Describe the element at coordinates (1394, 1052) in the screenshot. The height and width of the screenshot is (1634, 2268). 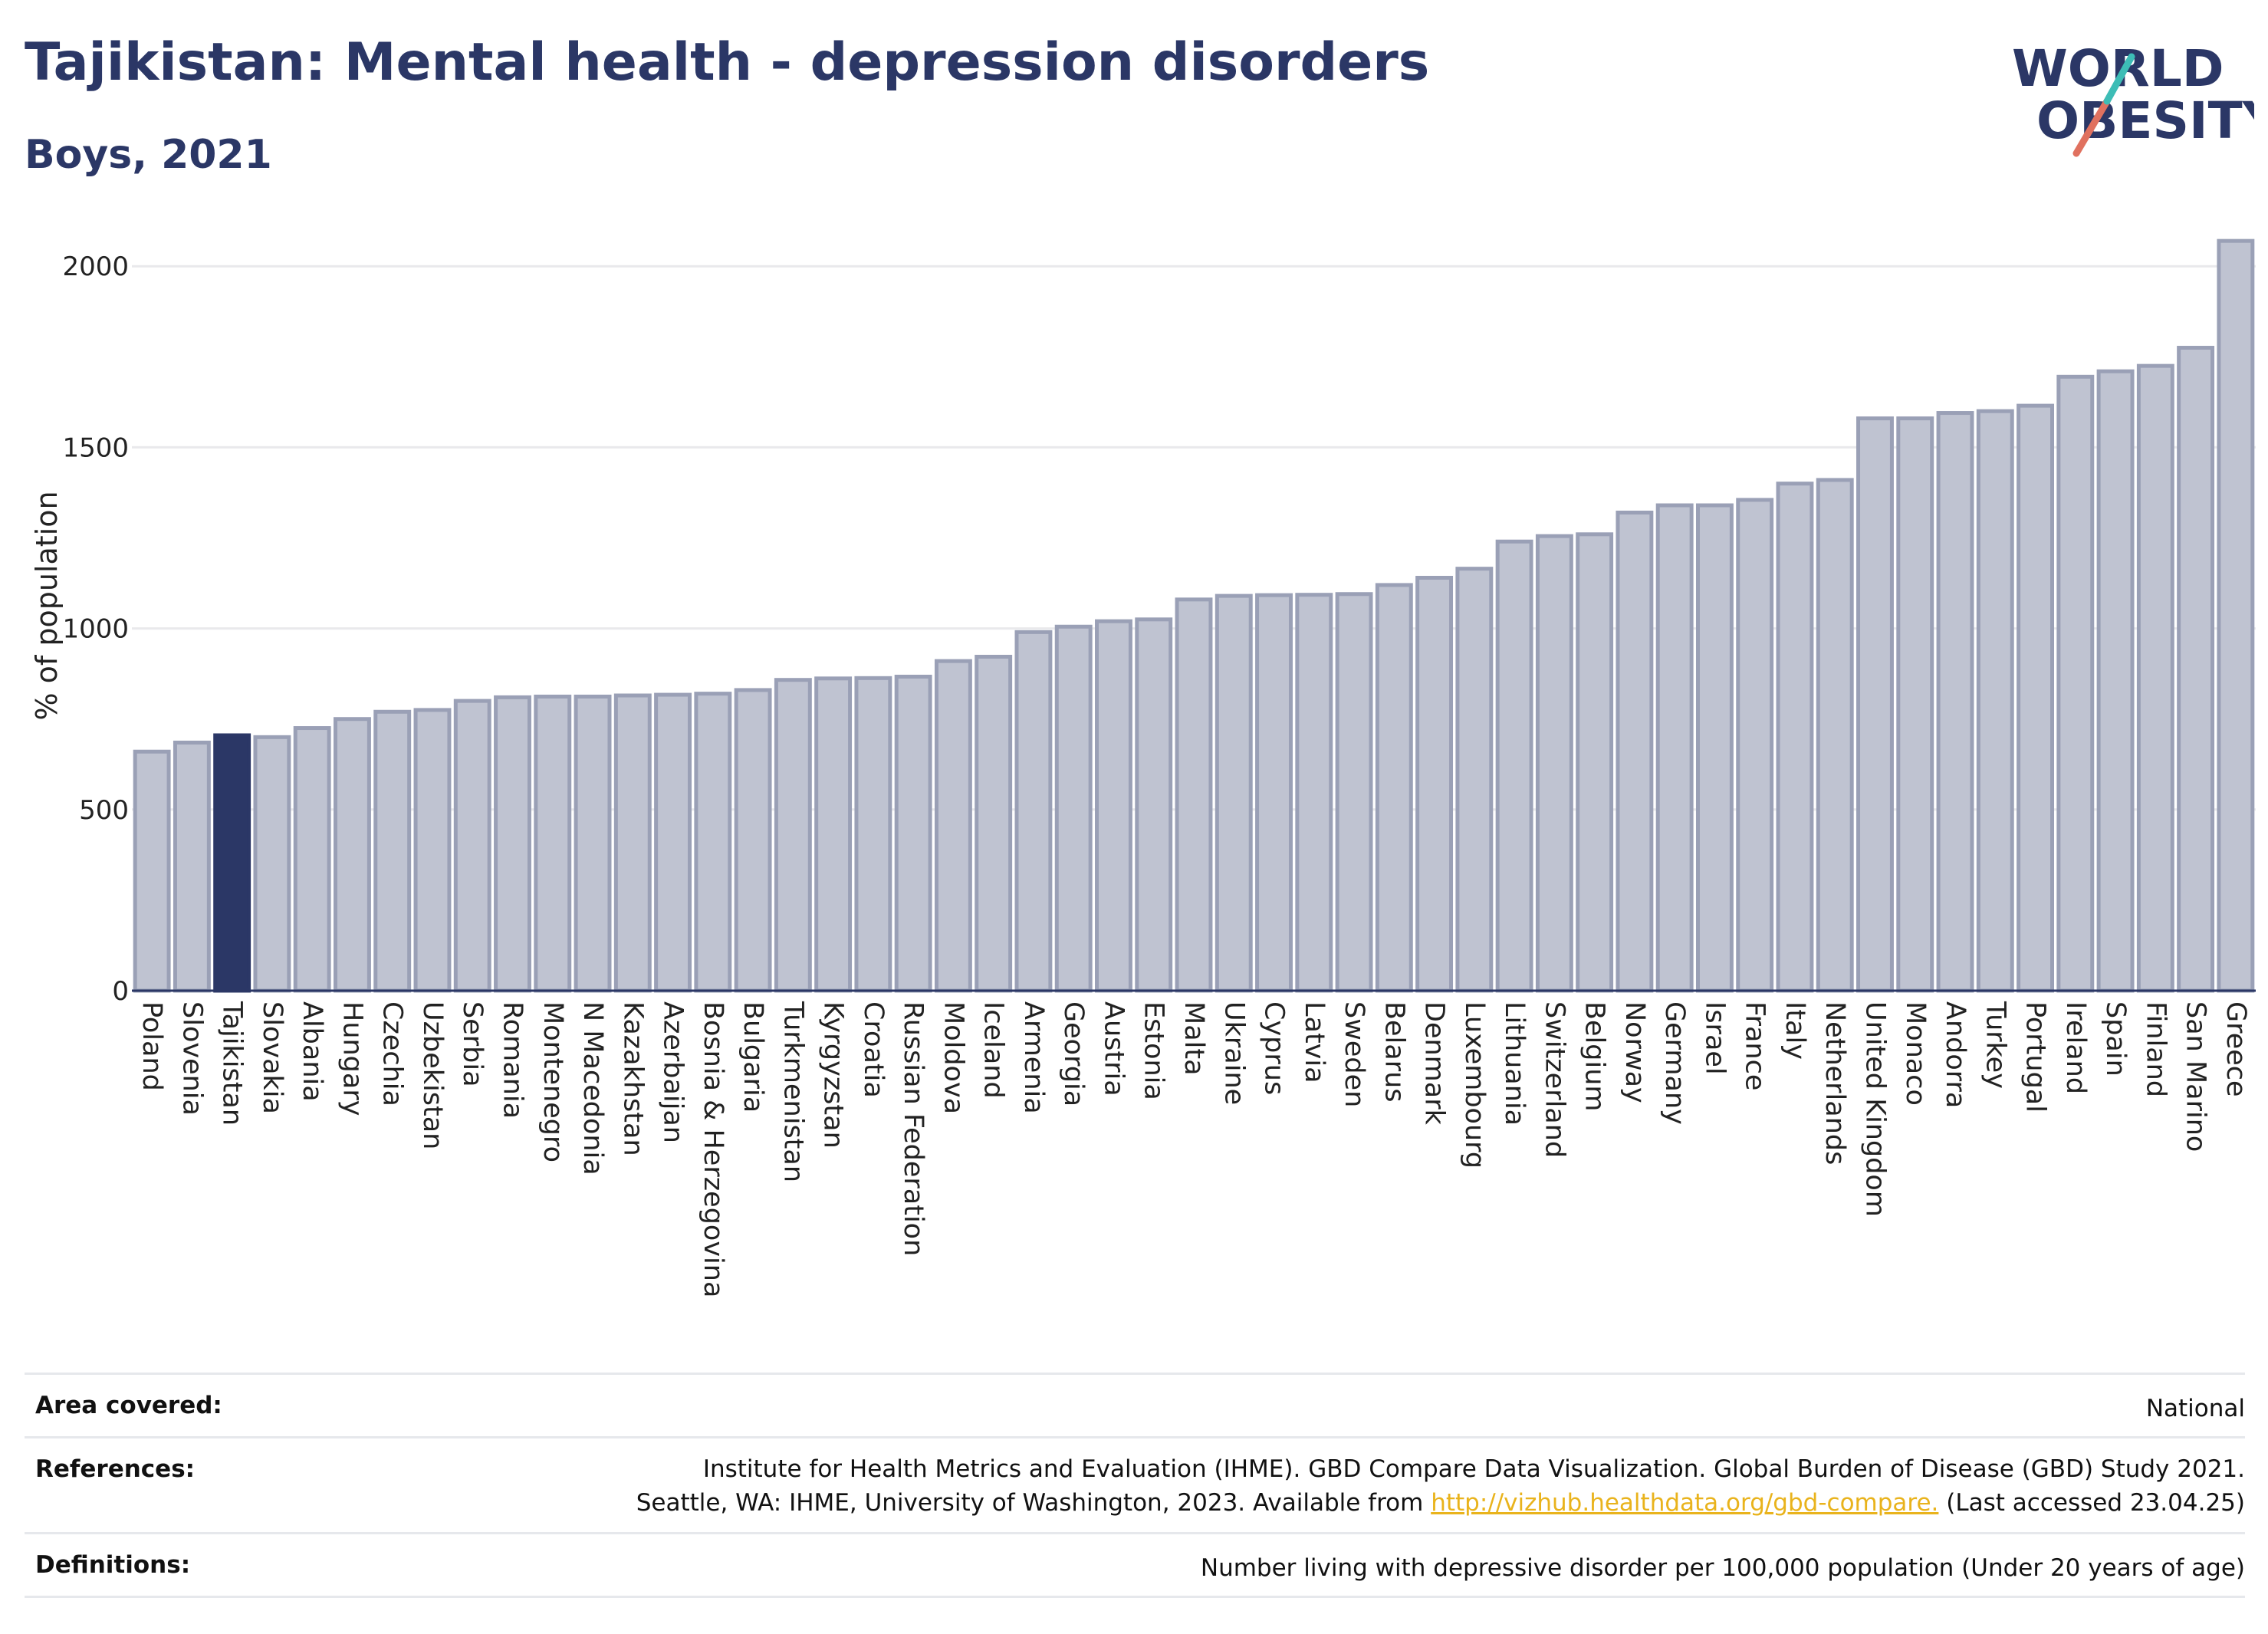
I see `x-tick-label: Belarus` at that location.